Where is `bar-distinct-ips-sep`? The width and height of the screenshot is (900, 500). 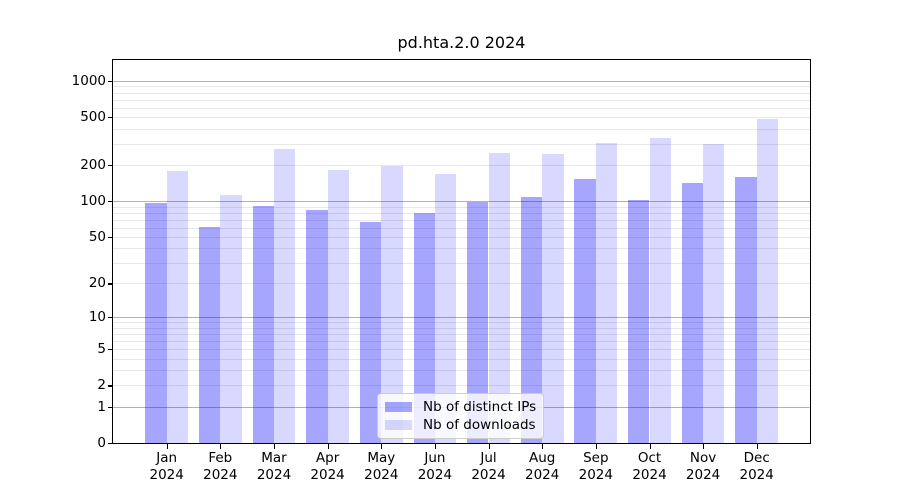
bar-distinct-ips-sep is located at coordinates (585, 311).